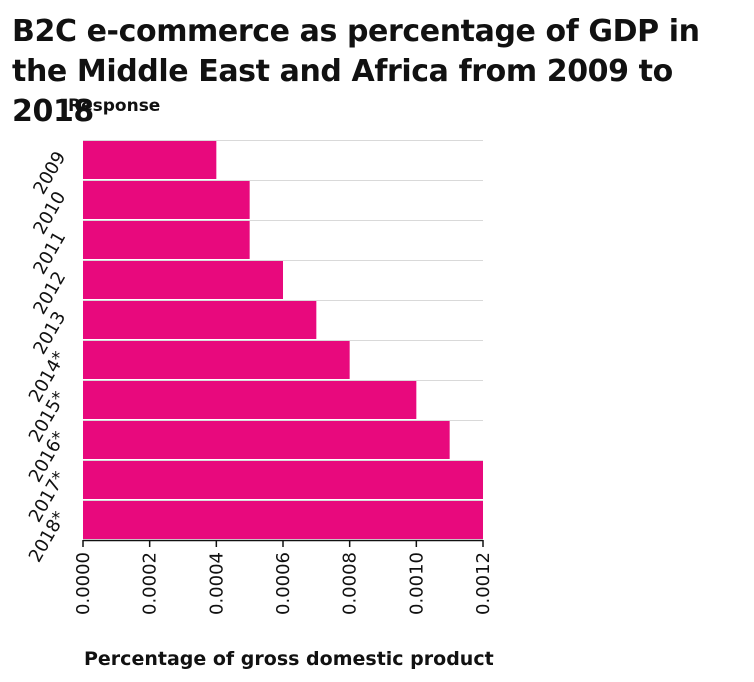 Image resolution: width=754 pixels, height=682 pixels. I want to click on x-tick-label: 0.0010, so click(416, 583).